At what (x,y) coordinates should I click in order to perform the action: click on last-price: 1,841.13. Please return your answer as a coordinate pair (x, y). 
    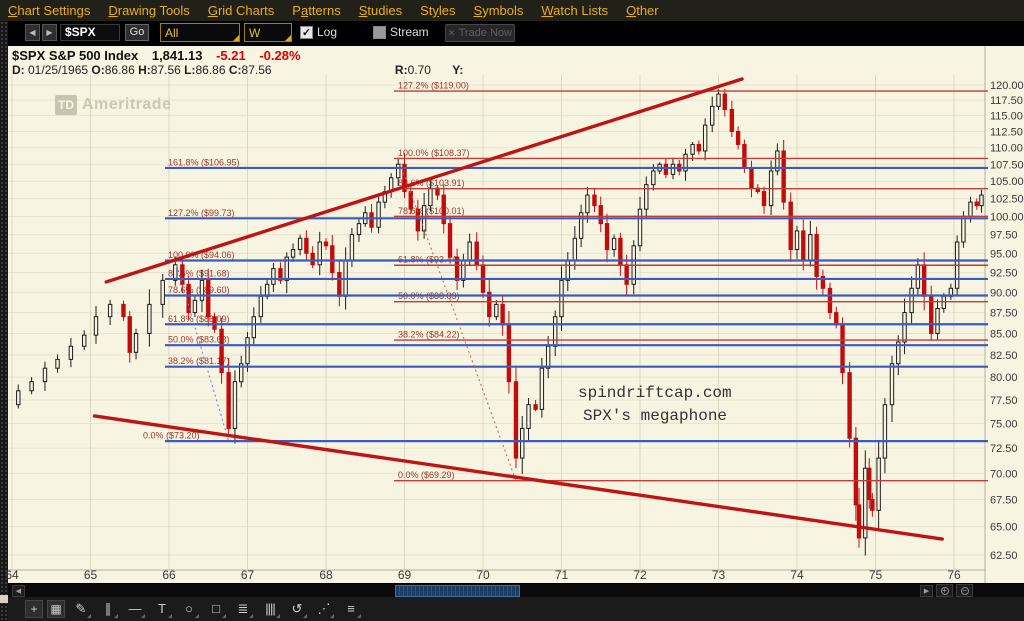
    Looking at the image, I should click on (177, 55).